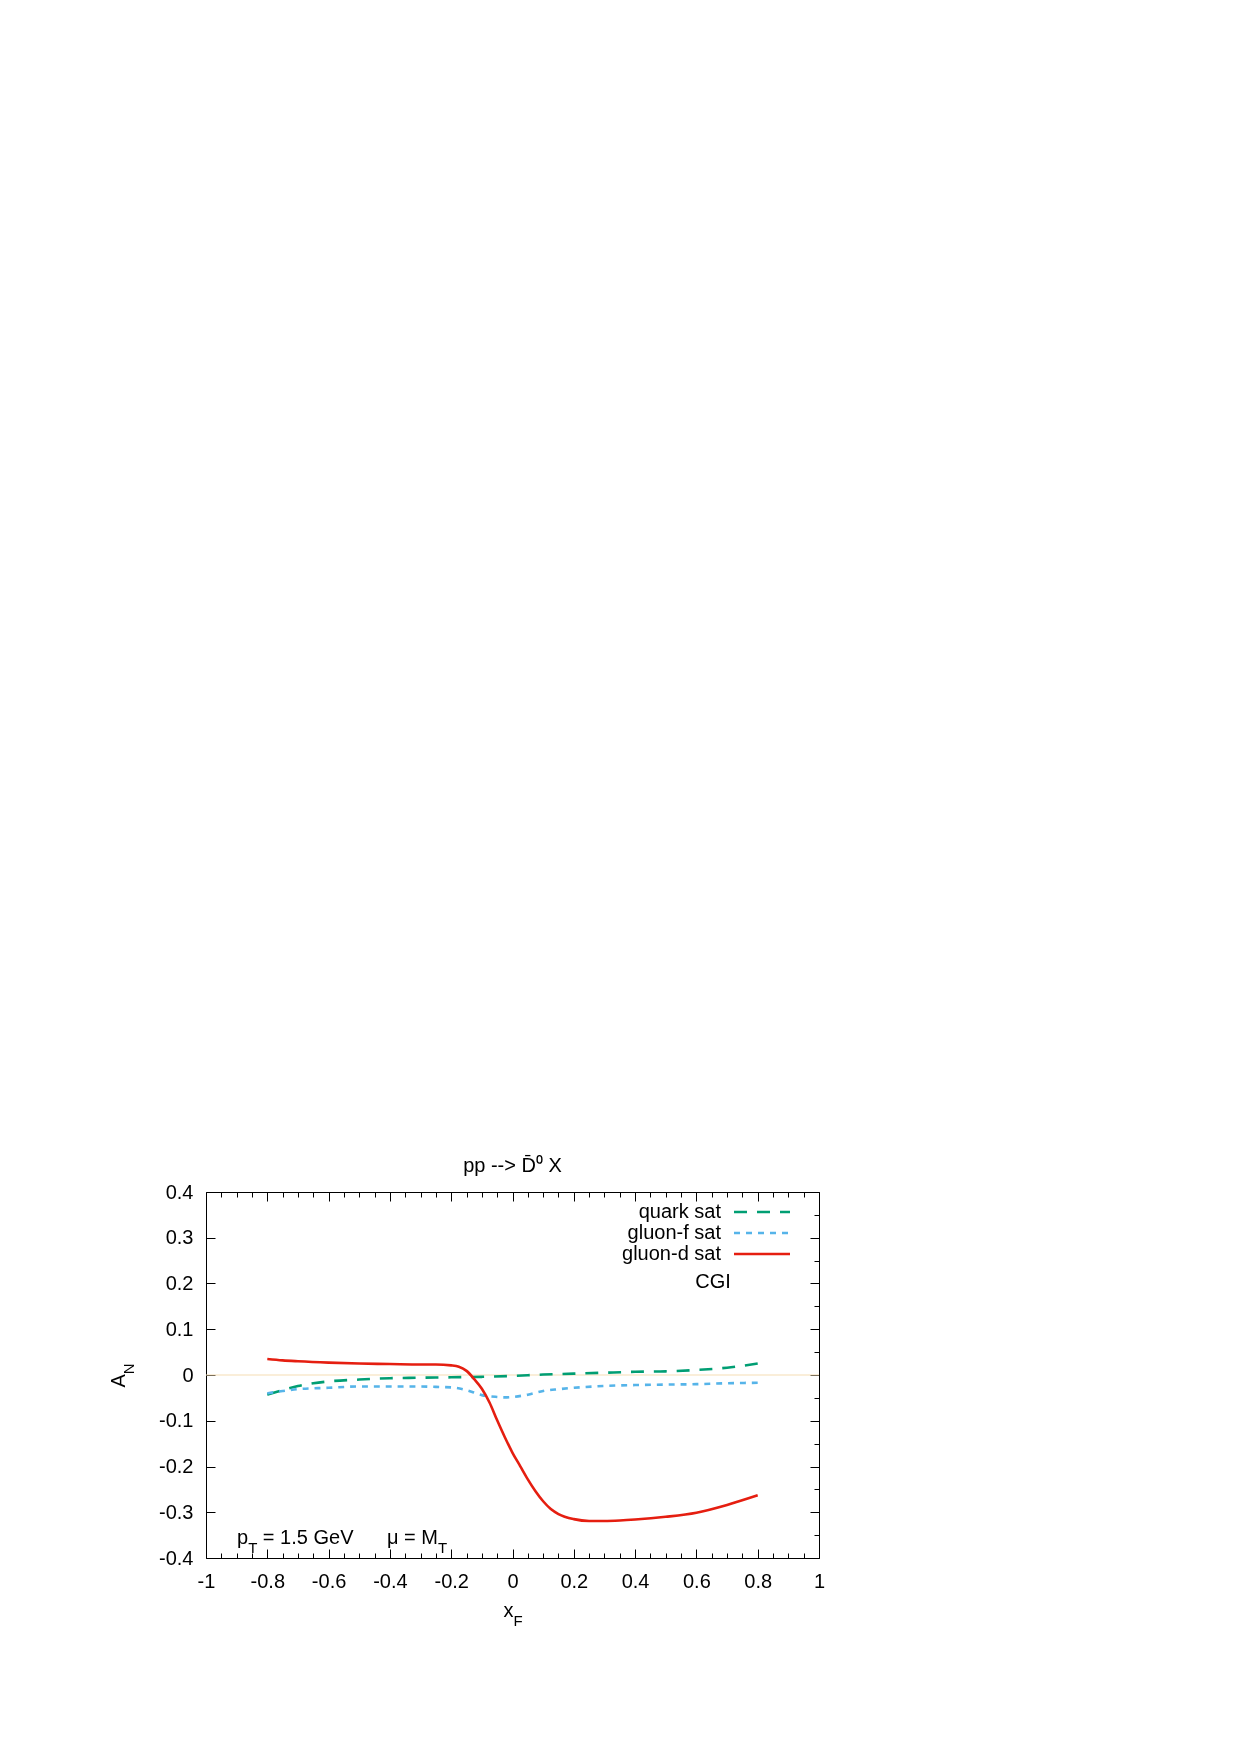 The width and height of the screenshot is (1240, 1755). Describe the element at coordinates (680, 1211) in the screenshot. I see `legend-label: quark sat` at that location.